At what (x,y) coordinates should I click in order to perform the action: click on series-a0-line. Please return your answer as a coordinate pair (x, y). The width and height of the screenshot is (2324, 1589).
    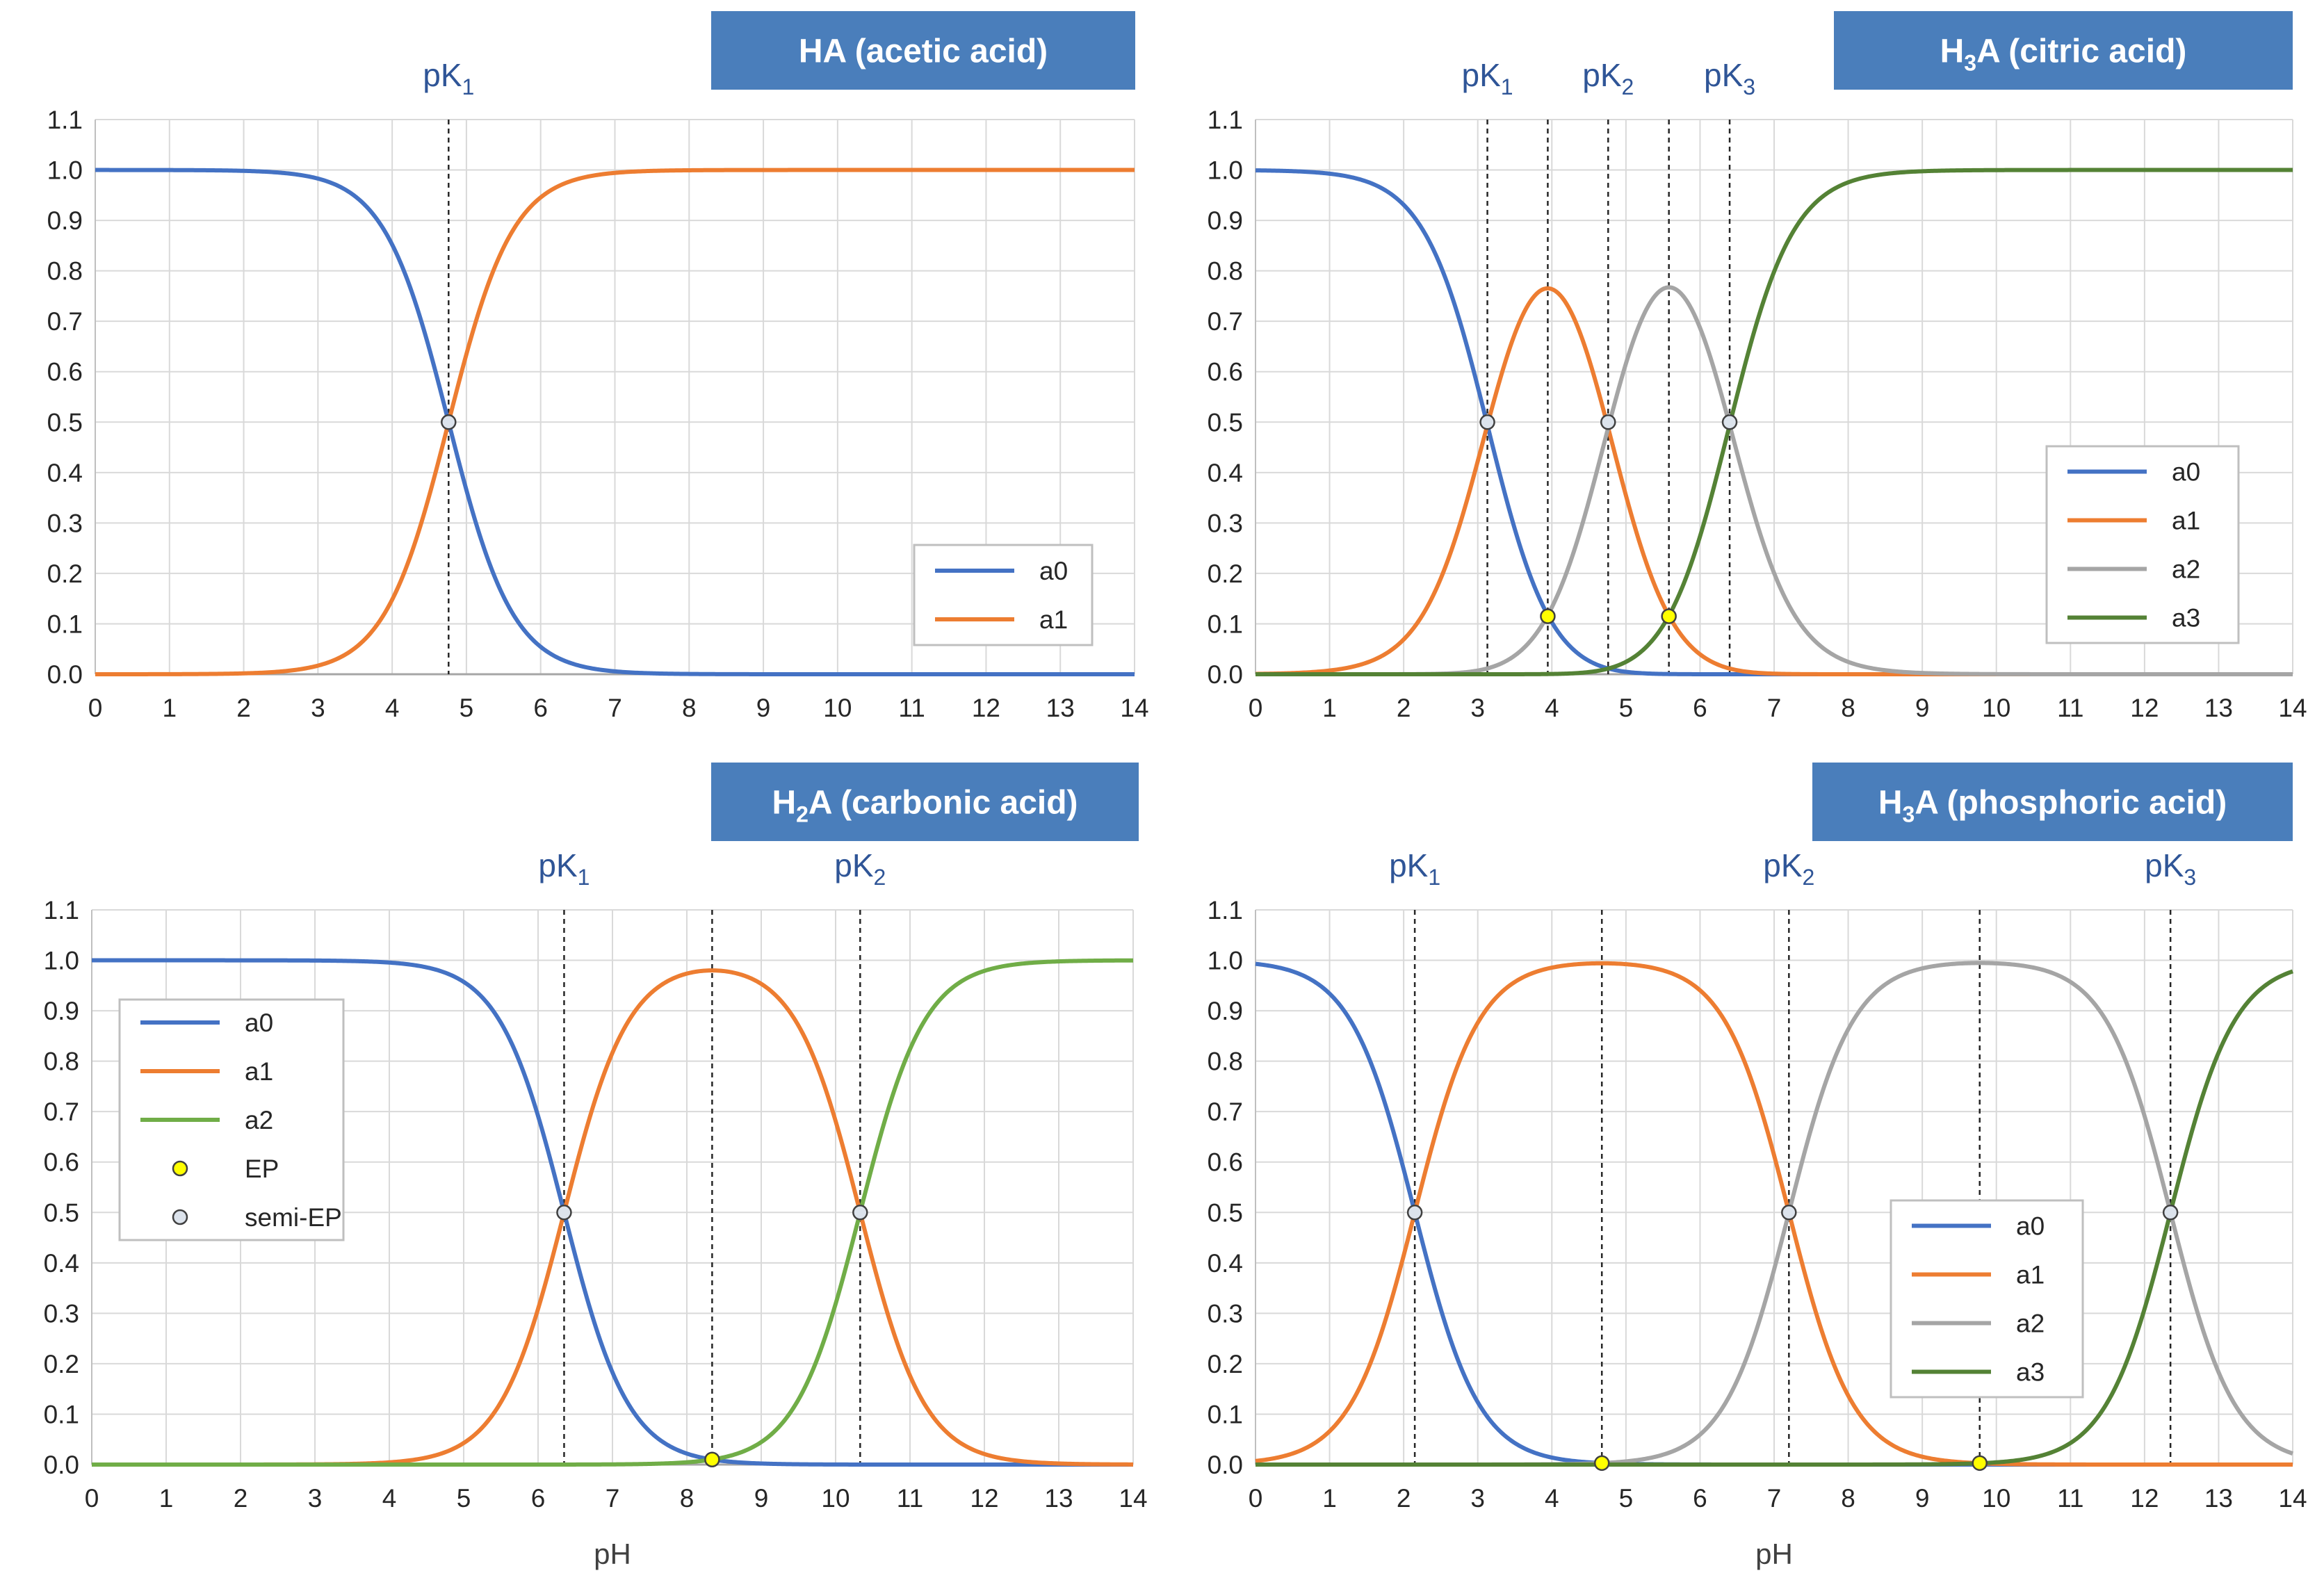
    Looking at the image, I should click on (615, 422).